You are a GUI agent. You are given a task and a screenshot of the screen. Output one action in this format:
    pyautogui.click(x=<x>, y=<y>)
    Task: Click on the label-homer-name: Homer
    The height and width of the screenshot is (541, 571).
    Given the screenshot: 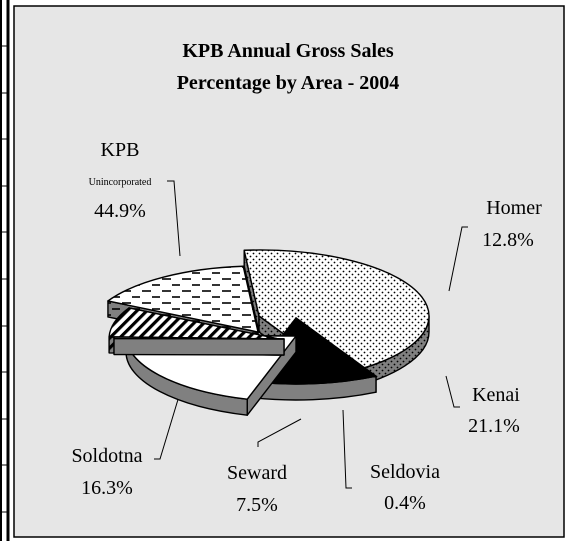 What is the action you would take?
    pyautogui.click(x=514, y=208)
    